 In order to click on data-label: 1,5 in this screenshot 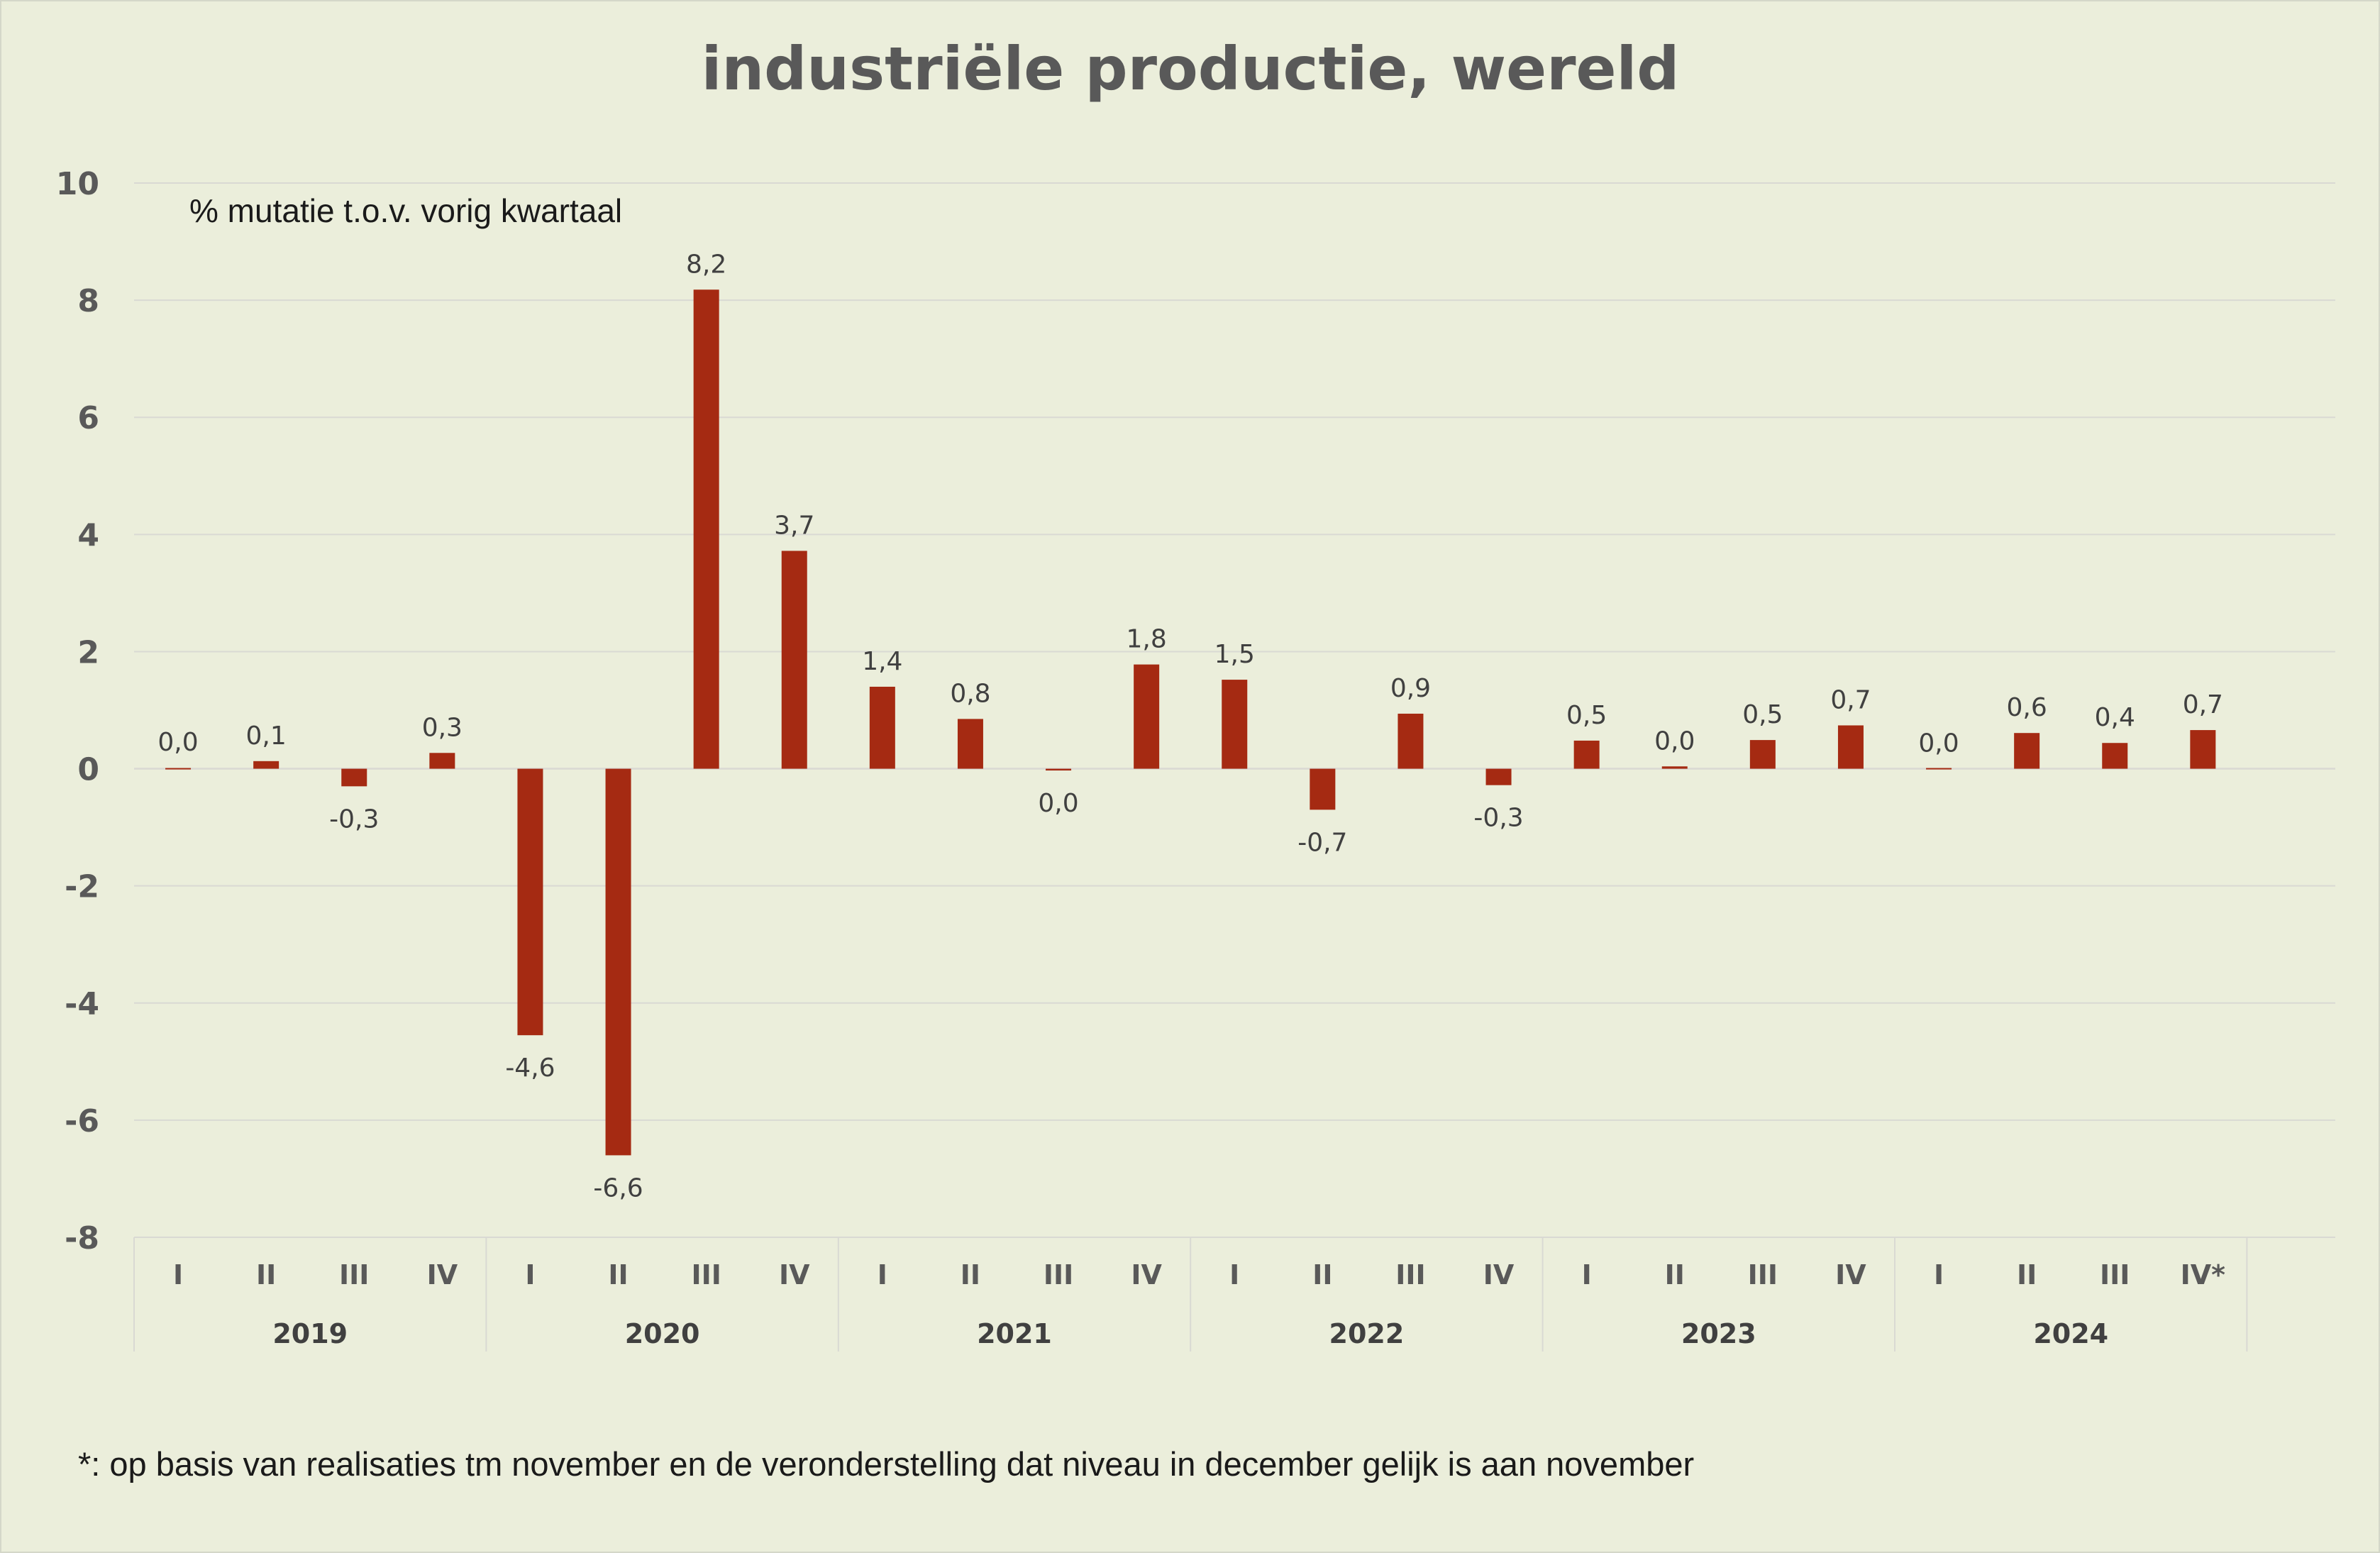, I will do `click(1235, 654)`.